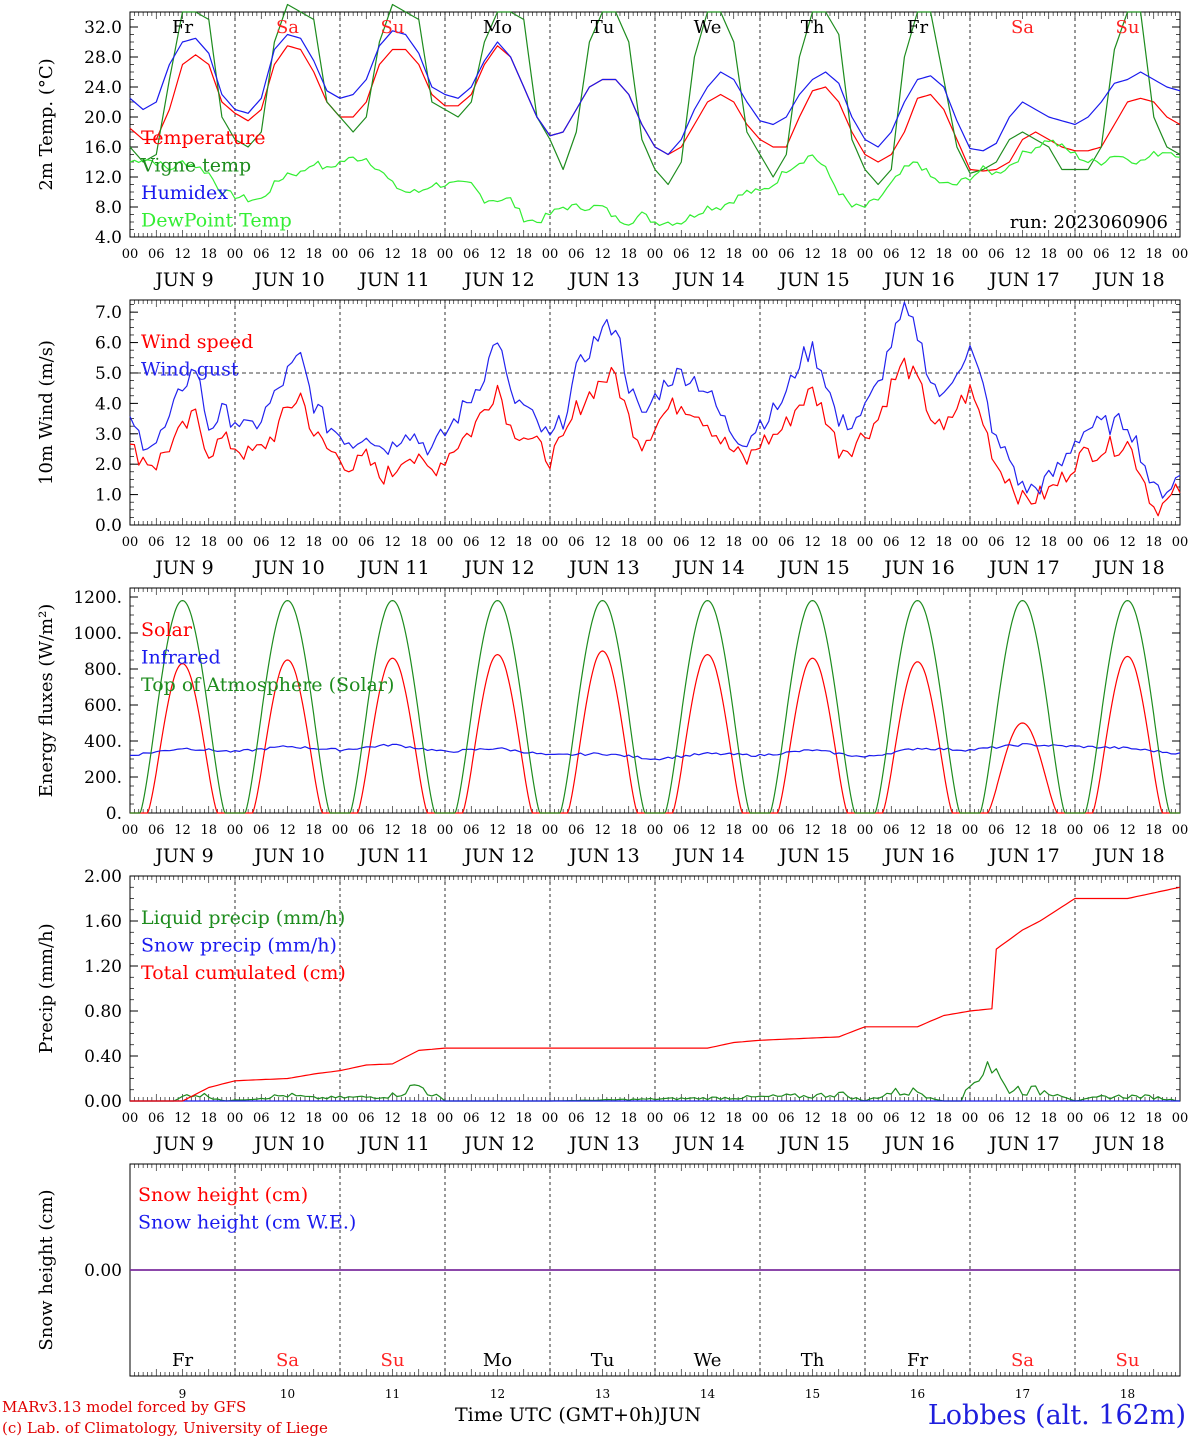  Describe the element at coordinates (103, 178) in the screenshot. I see `y-tick-label: 12.0` at that location.